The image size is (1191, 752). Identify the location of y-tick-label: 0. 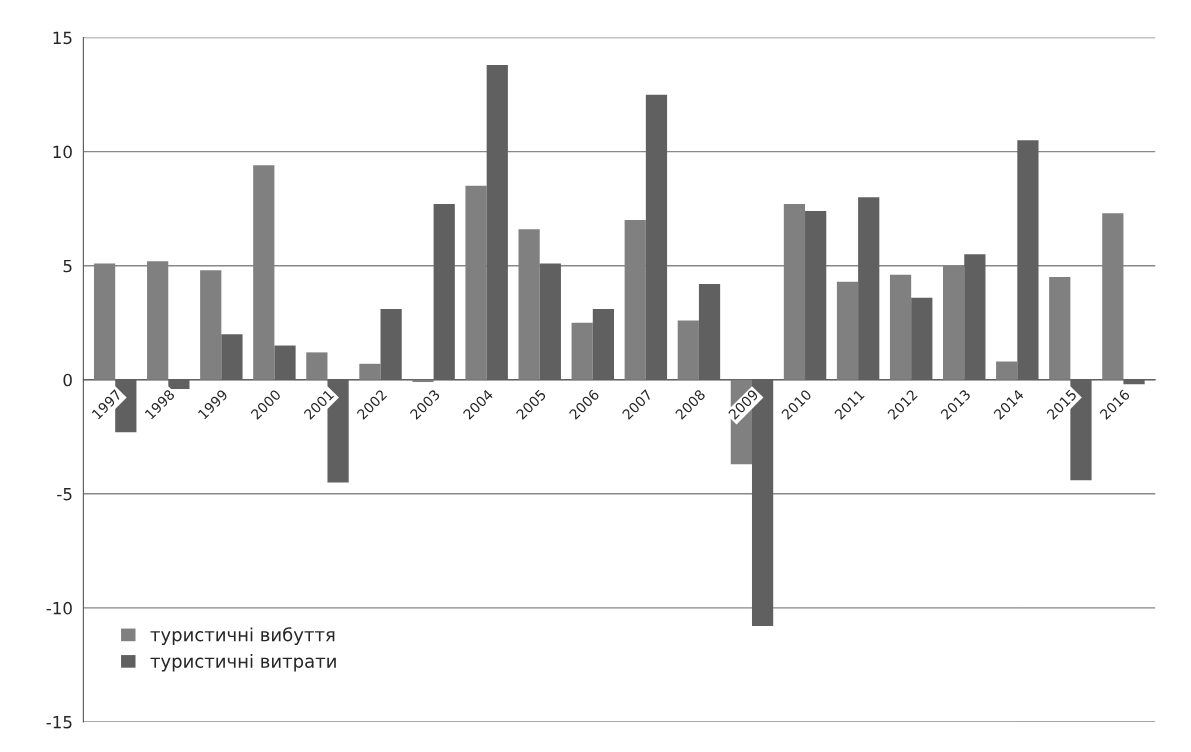
(67, 380).